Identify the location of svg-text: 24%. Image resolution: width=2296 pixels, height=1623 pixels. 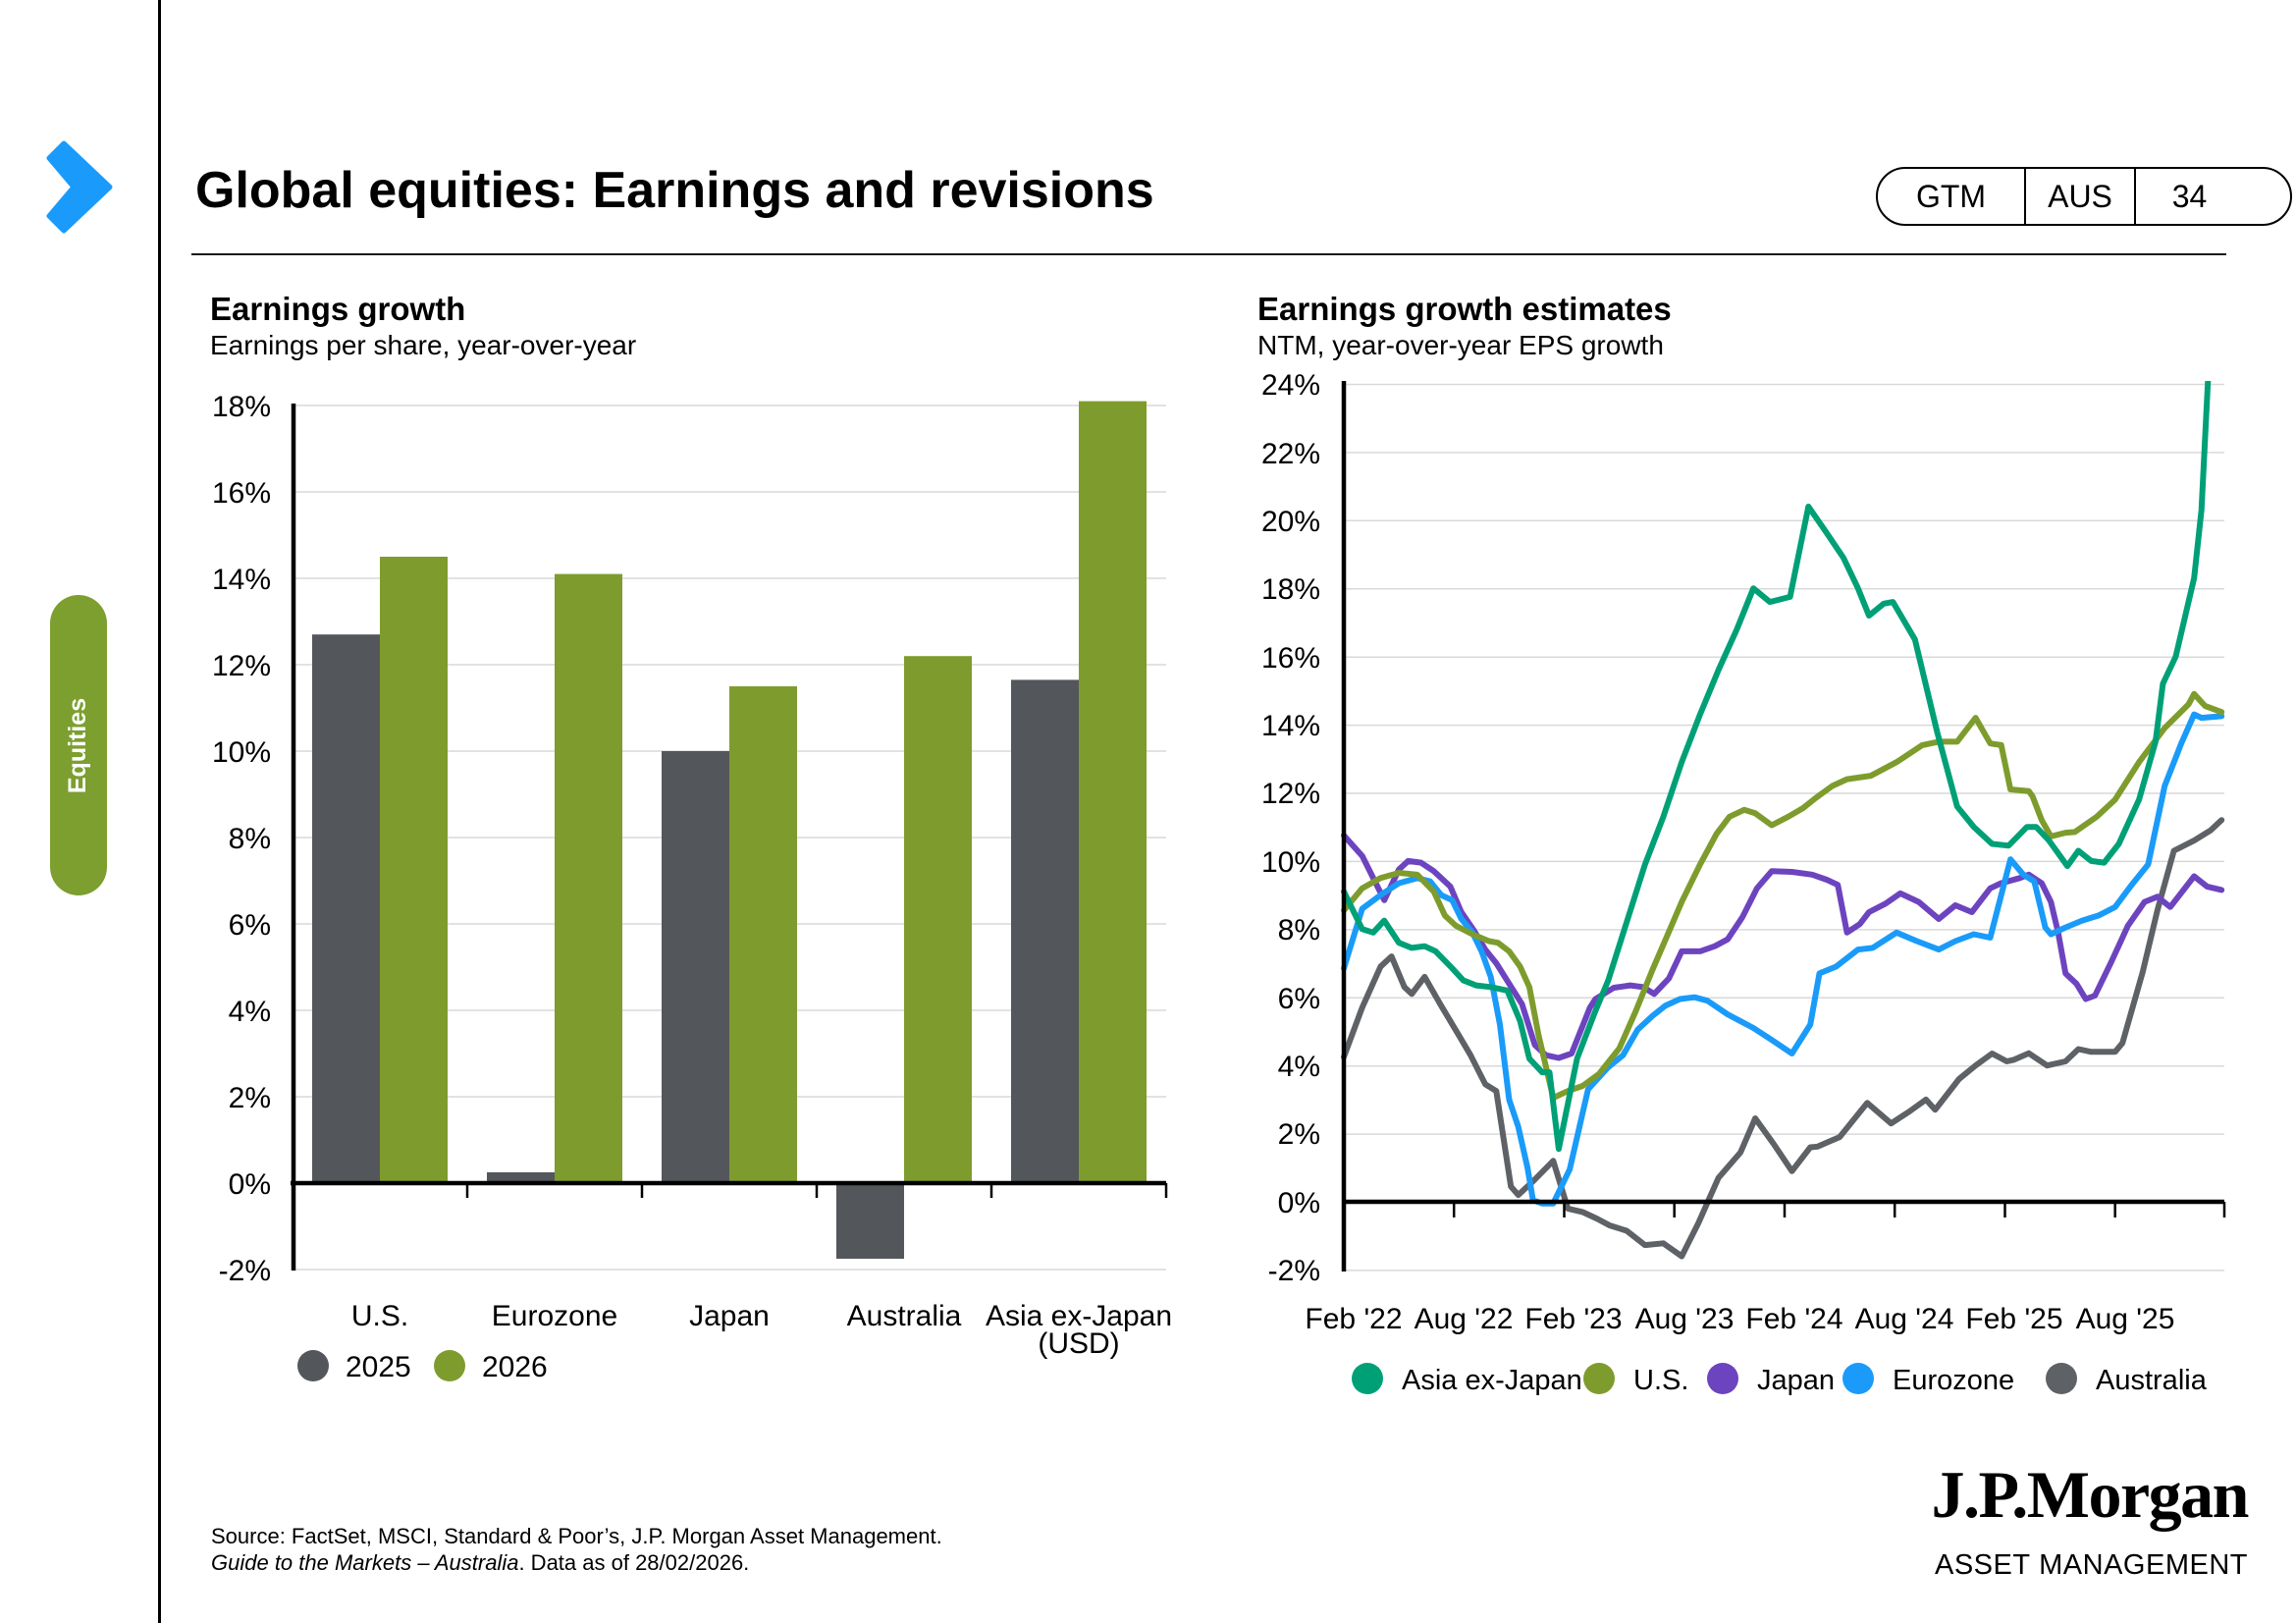
(1291, 386).